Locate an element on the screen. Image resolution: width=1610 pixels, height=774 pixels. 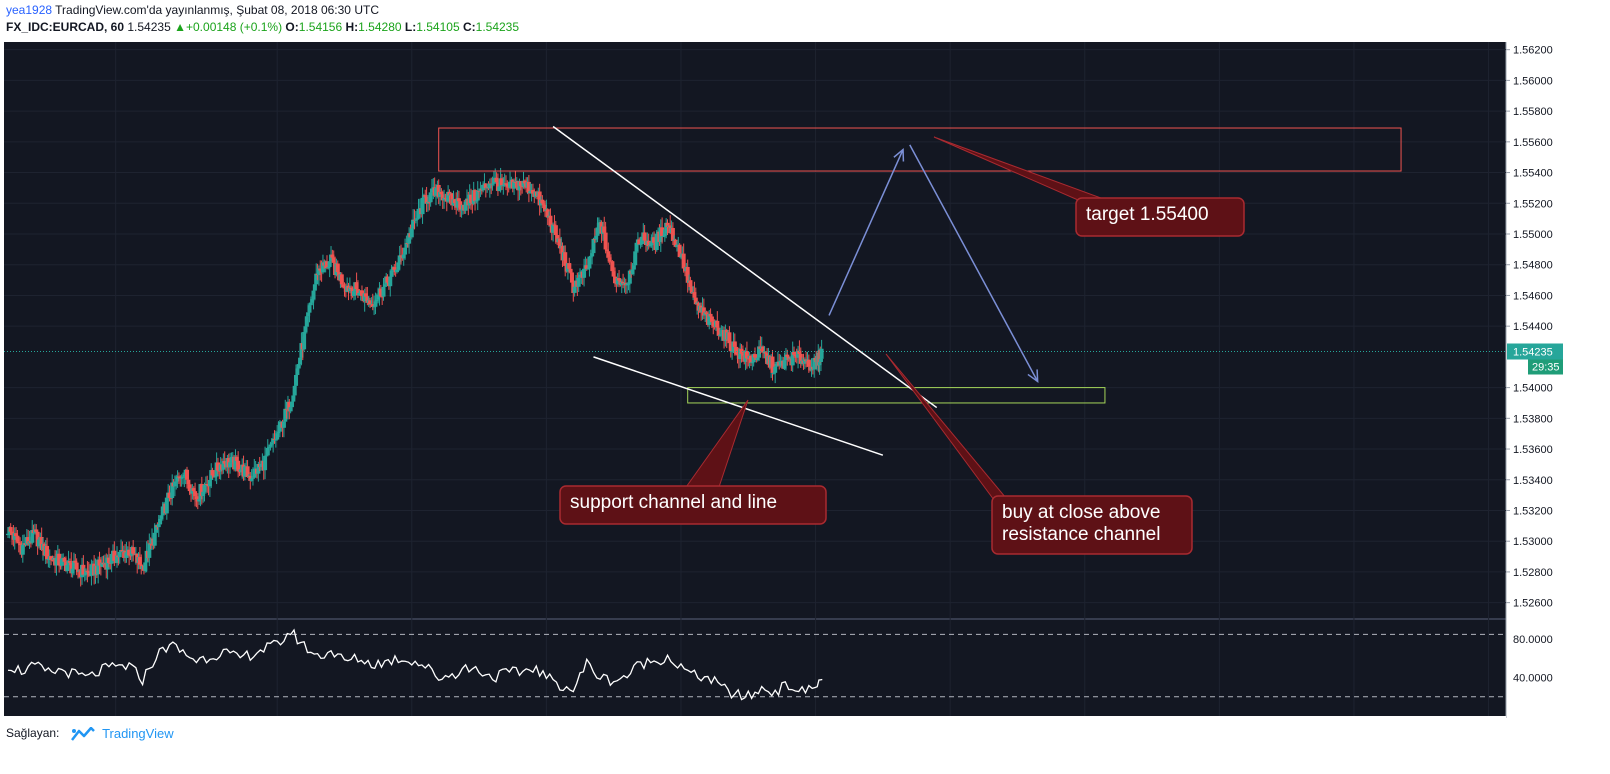
tradingview-logo-icon is located at coordinates (82, 733).